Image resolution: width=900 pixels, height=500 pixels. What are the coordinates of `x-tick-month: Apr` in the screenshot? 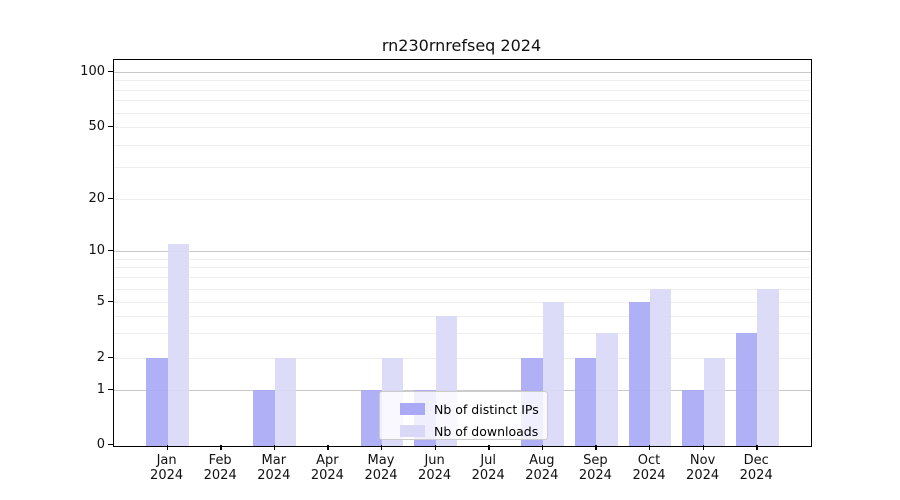 It's located at (327, 460).